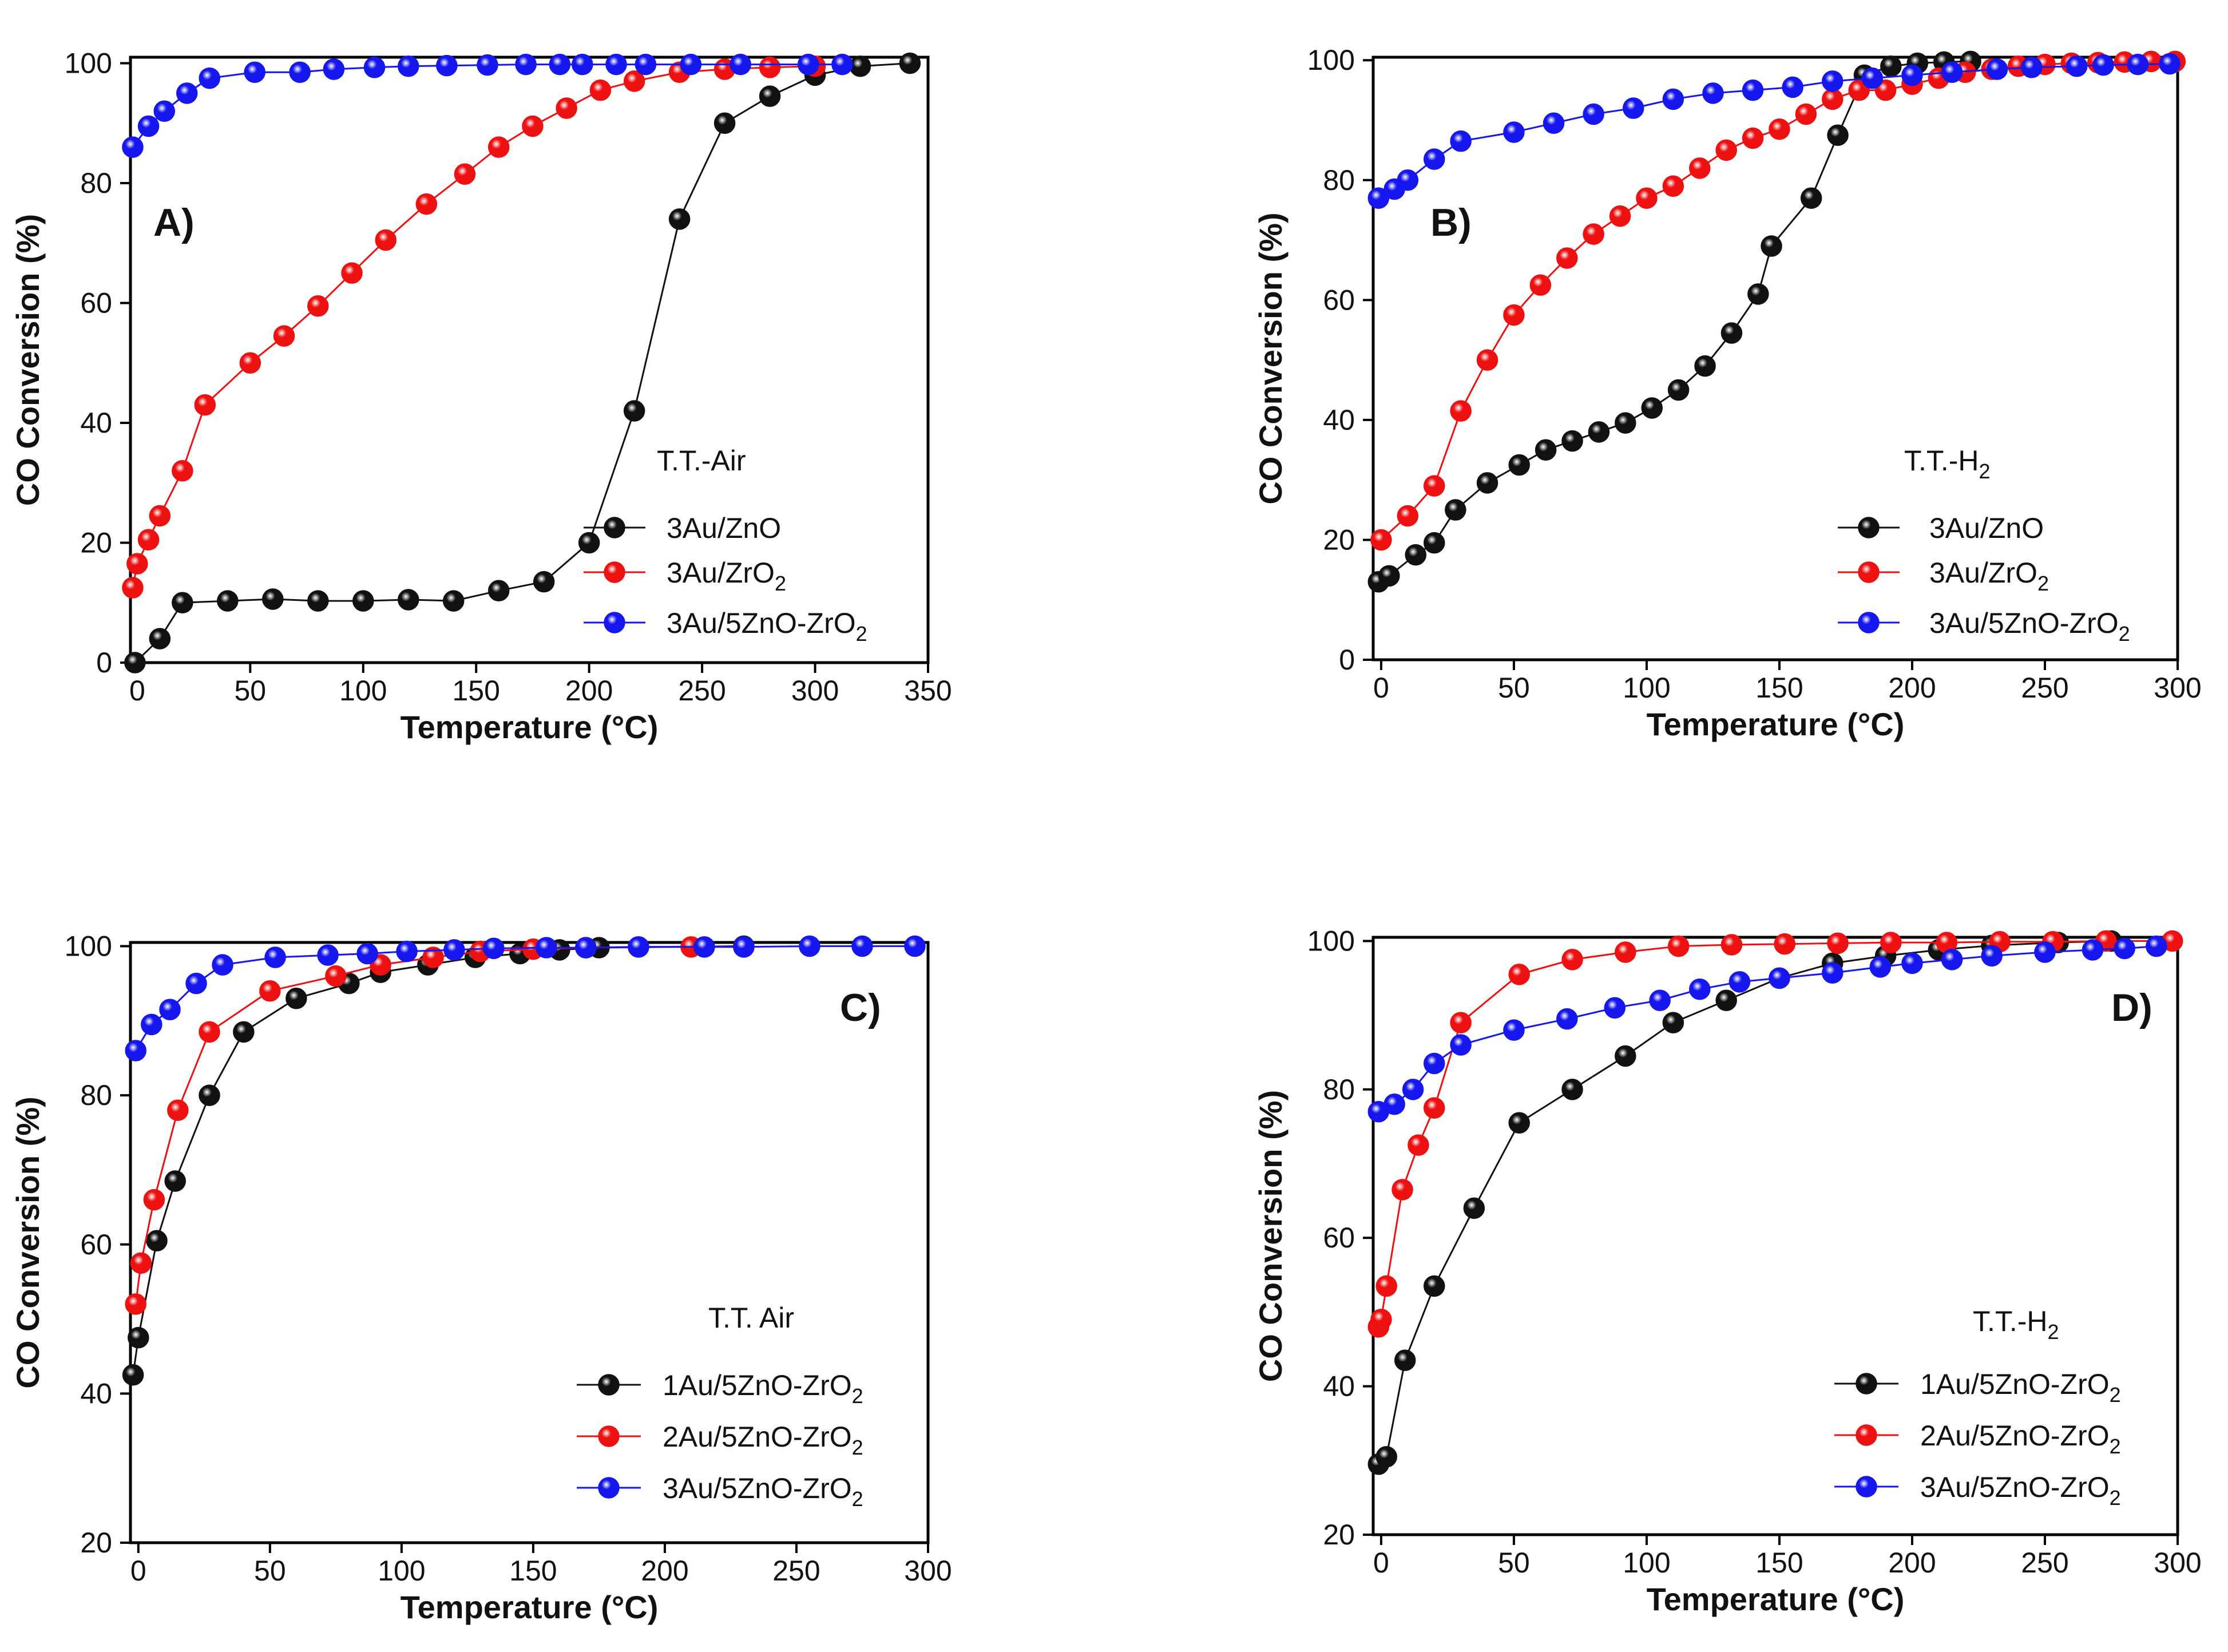 Image resolution: width=2228 pixels, height=1652 pixels. I want to click on y-tick-label: 80, so click(96, 183).